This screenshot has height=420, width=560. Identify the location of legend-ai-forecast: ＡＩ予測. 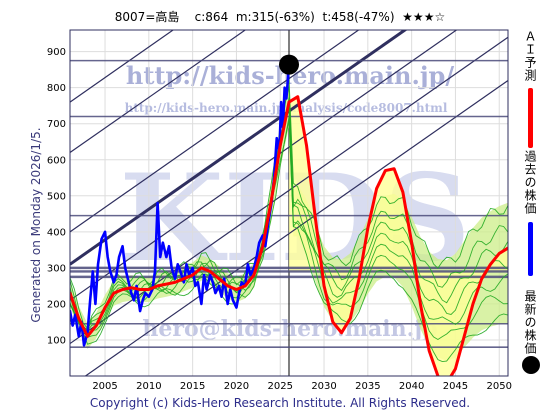
(531, 89).